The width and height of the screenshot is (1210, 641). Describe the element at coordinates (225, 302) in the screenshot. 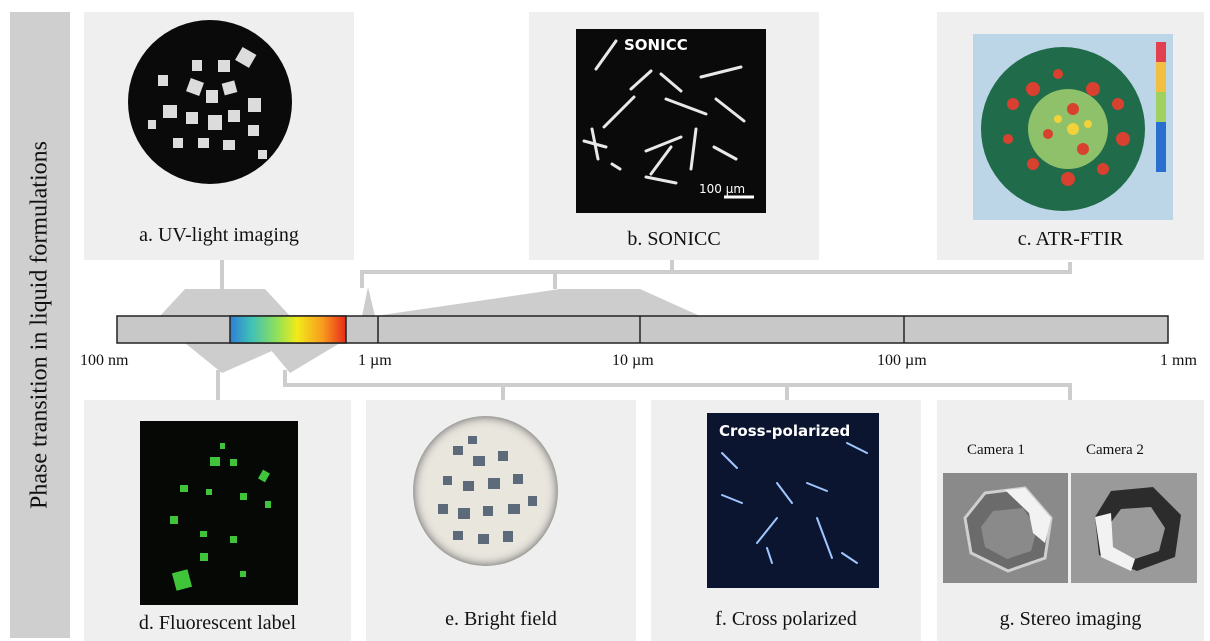

I see `fan-a` at that location.